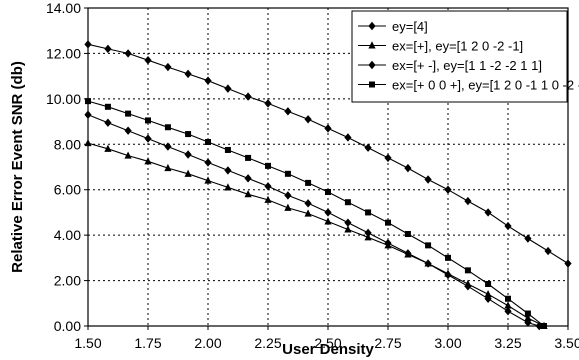  I want to click on legend-label: ex=[+ -], ey=[1 1 -2 -2 1 1], so click(467, 65).